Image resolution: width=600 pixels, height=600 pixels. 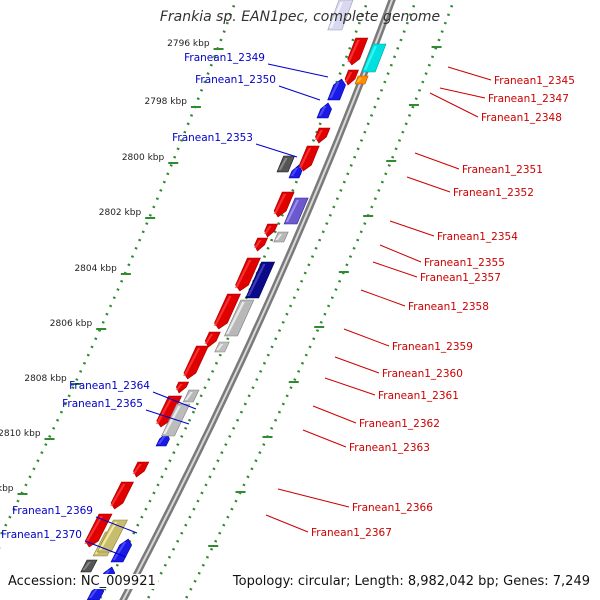 I want to click on gene-red-d, so click(x=247, y=274).